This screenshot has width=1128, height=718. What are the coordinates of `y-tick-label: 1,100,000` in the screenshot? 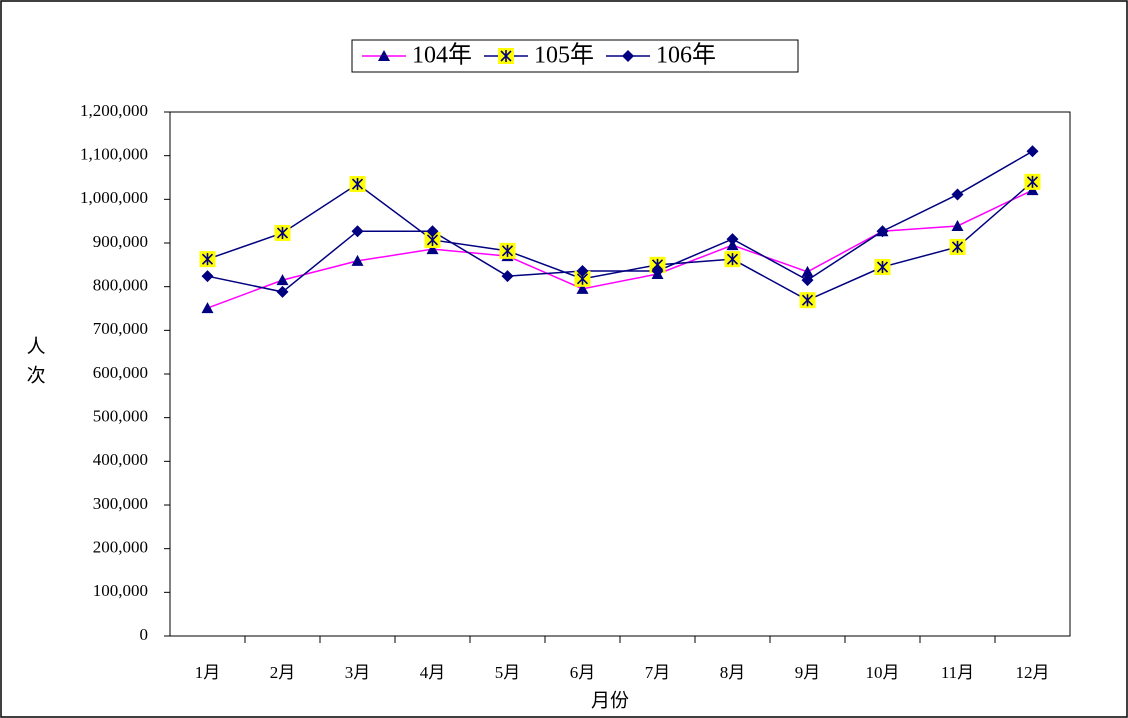 It's located at (114, 154).